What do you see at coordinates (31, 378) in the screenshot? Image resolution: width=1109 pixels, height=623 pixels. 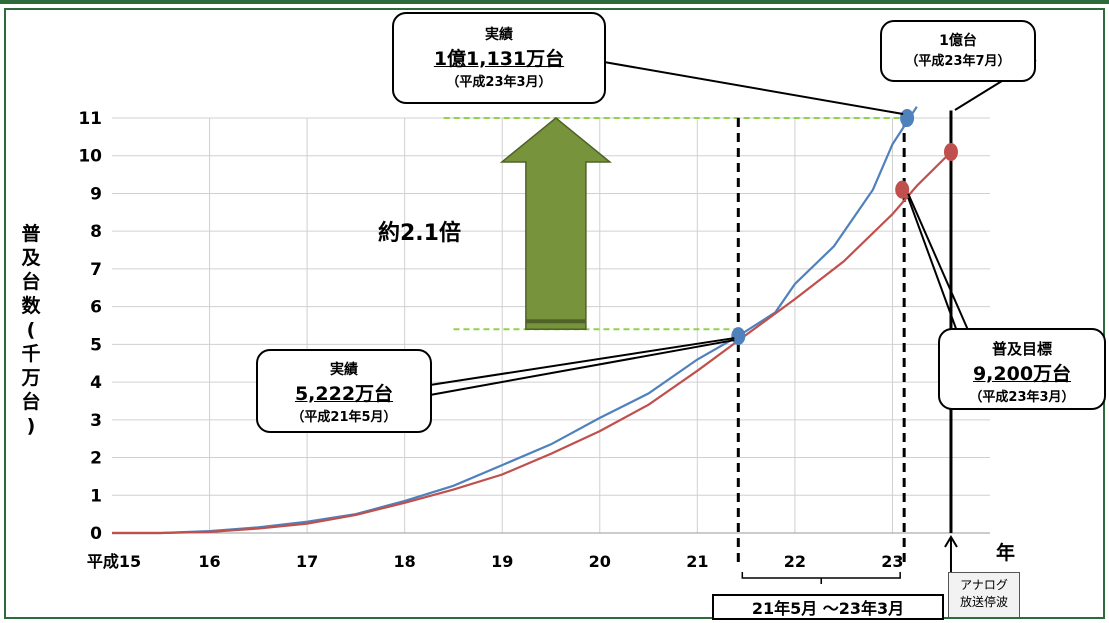 I see `y-axis-label-char: 万` at bounding box center [31, 378].